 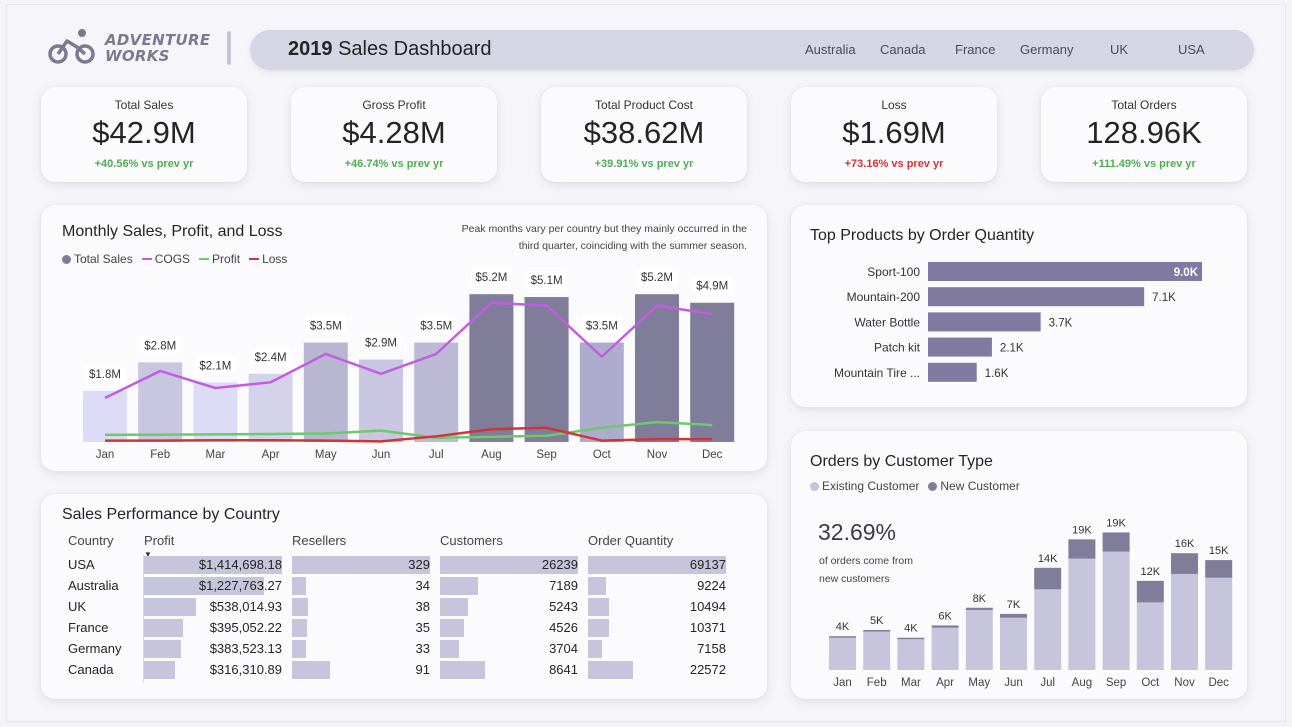 What do you see at coordinates (160, 346) in the screenshot?
I see `data-label: $2.8M` at bounding box center [160, 346].